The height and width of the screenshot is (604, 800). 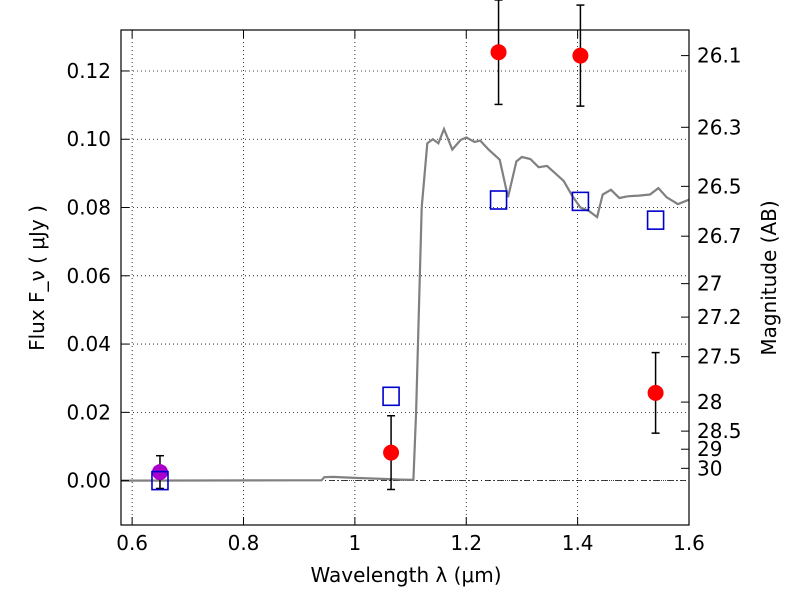 I want to click on magnitude-tick-label: 26.7, so click(x=719, y=236).